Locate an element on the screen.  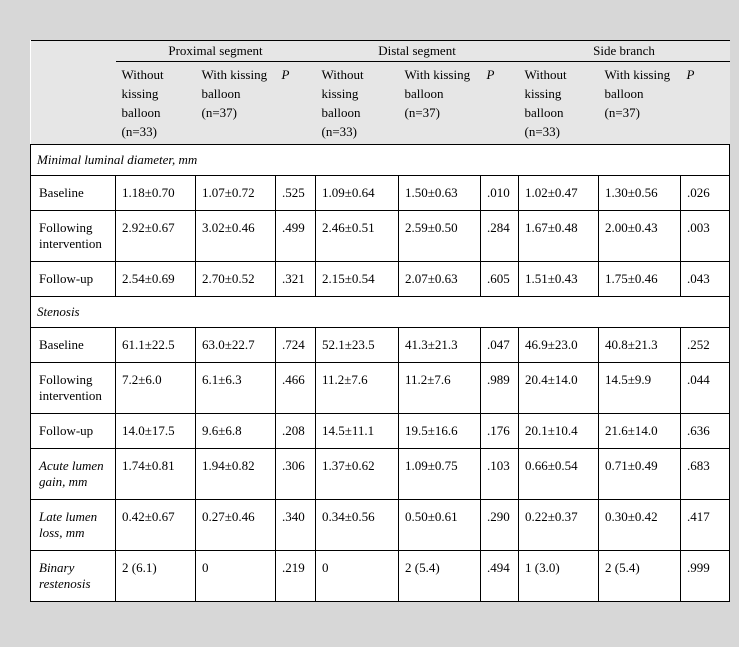
p-value-cell: .683 is located at coordinates (705, 474).